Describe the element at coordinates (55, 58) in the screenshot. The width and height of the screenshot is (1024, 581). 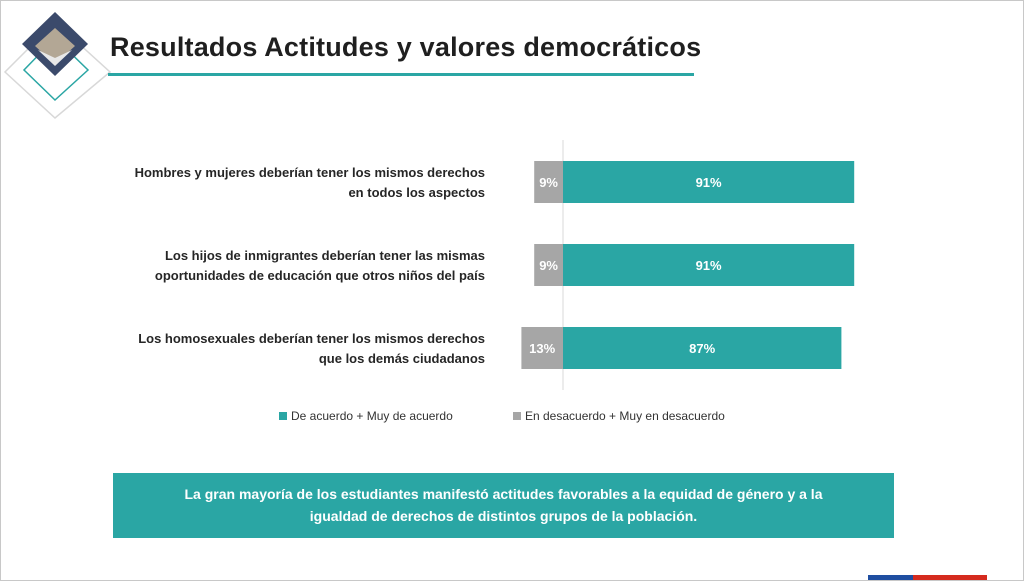
I see `photo-paper` at that location.